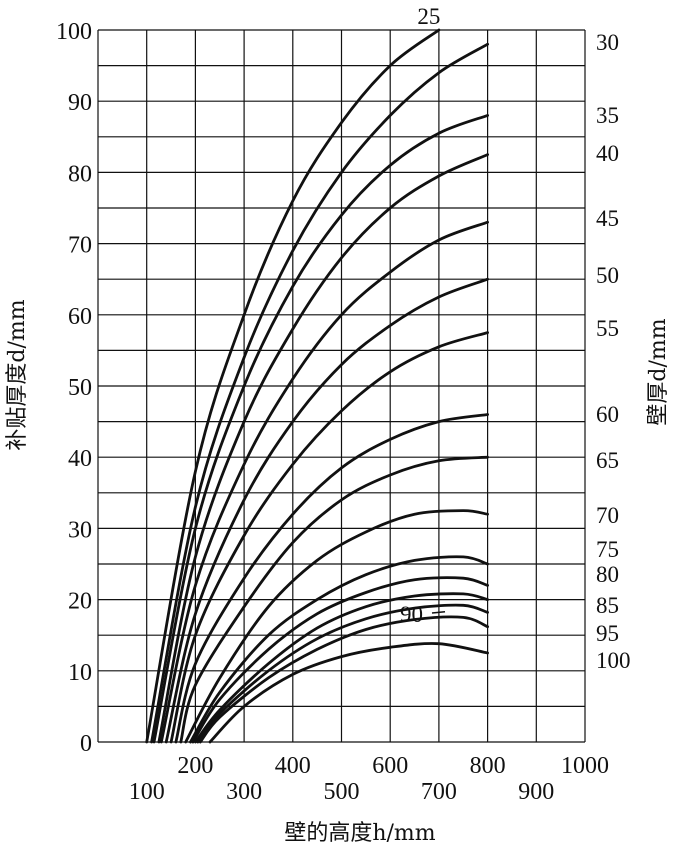 The image size is (683, 848). Describe the element at coordinates (585, 766) in the screenshot. I see `x-tick-label-upper: 1000` at that location.